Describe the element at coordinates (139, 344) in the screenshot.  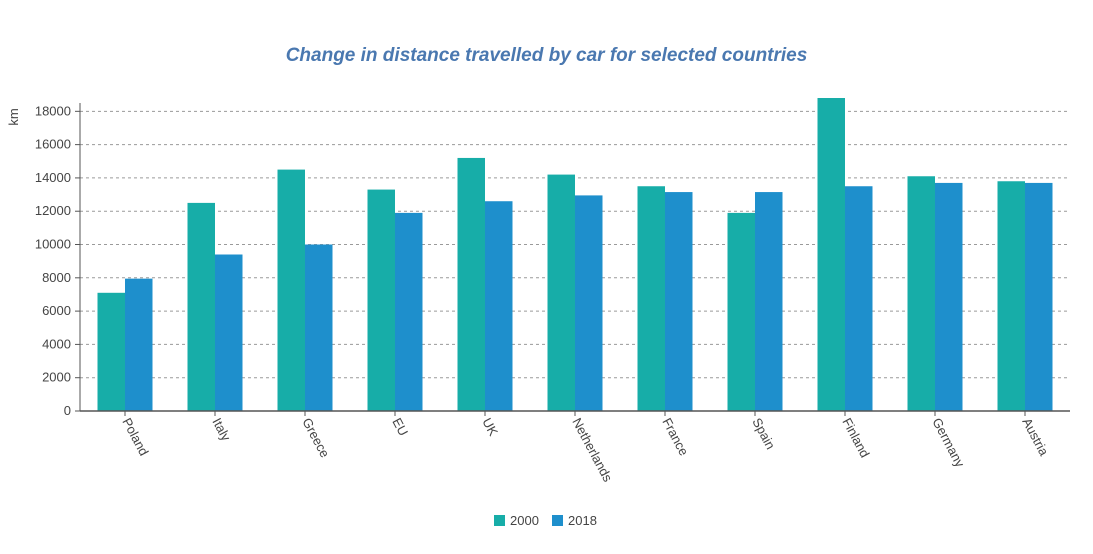
I see `bar-2018-poland` at that location.